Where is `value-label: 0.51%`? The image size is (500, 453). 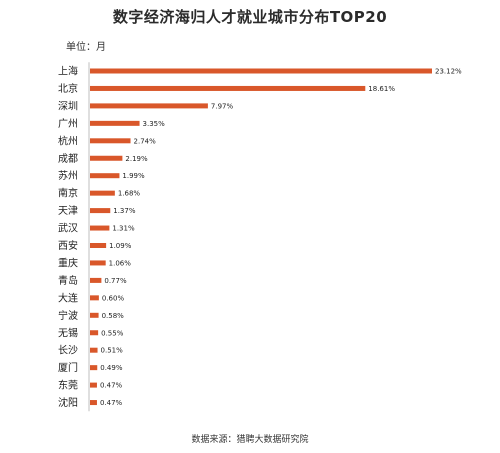
value-label: 0.51% is located at coordinates (112, 351).